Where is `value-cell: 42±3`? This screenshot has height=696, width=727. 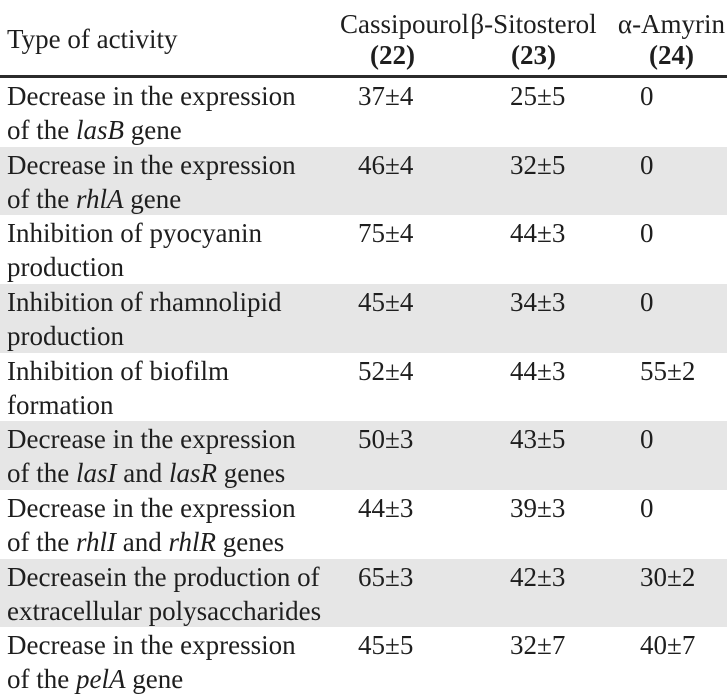 value-cell: 42±3 is located at coordinates (538, 576).